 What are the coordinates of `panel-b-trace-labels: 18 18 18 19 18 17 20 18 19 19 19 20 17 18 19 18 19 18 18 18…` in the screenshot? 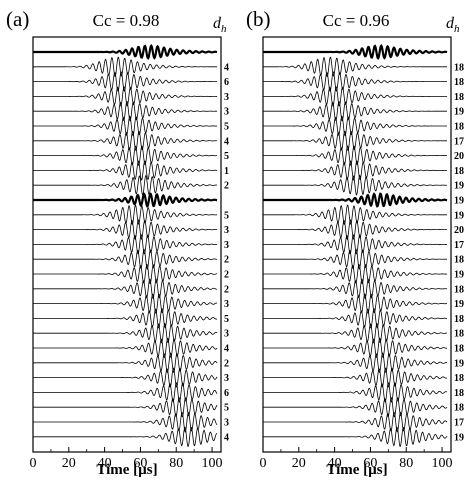 It's located at (459, 252).